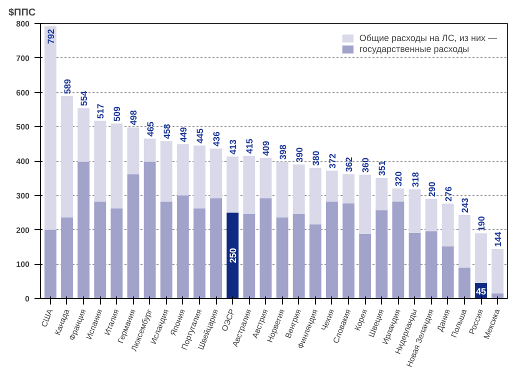  I want to click on total-label: 320, so click(399, 178).